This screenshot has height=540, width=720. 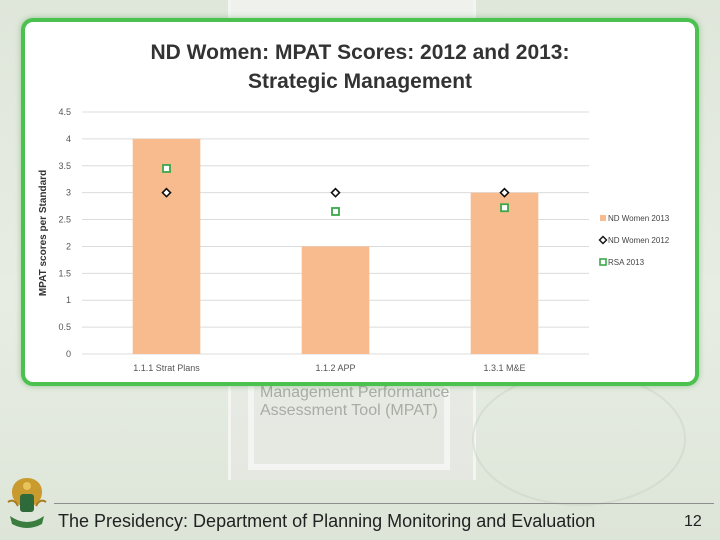 What do you see at coordinates (360, 81) in the screenshot?
I see `chart-title-line-2: Strategic Management` at bounding box center [360, 81].